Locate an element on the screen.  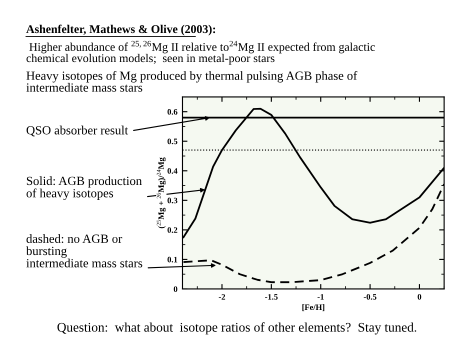
y-axis-title: ($^{25}$Mg + $^{26}$Mg)/$^{24}$Mg is located at coordinates (161, 192).